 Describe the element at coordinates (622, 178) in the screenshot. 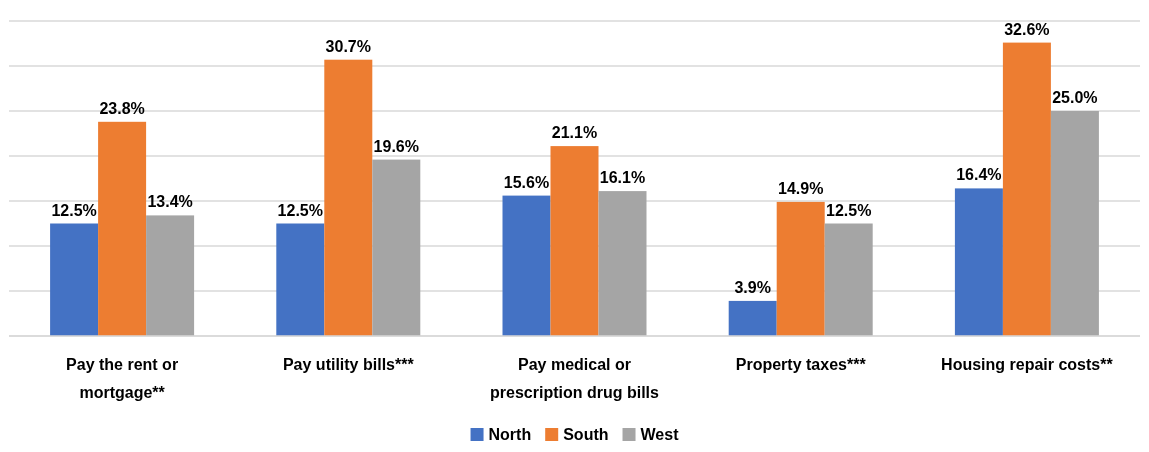

I see `data-label: 16.1%` at that location.